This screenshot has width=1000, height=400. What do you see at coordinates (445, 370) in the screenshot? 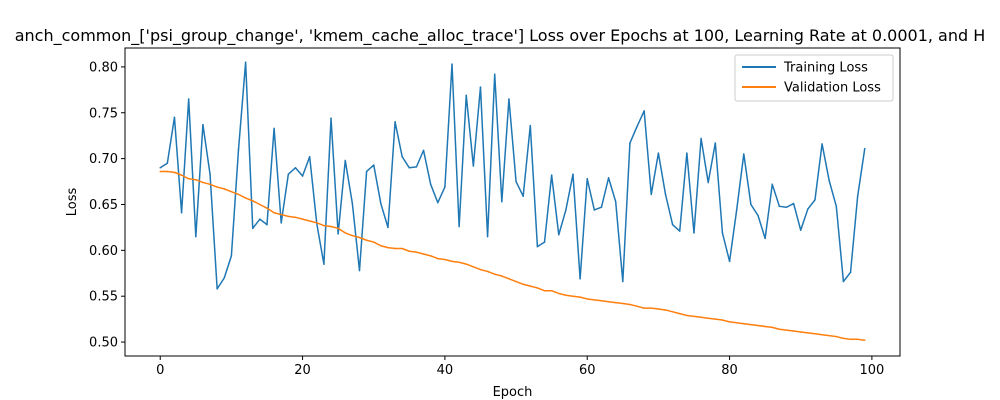
I see `x-tick-label: 40` at bounding box center [445, 370].